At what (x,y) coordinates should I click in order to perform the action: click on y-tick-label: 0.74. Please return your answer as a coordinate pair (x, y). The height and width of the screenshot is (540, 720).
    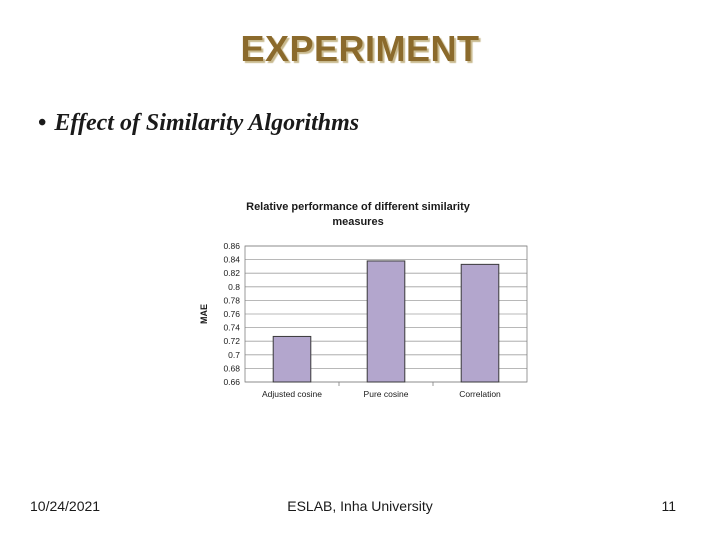
    Looking at the image, I should click on (231, 328).